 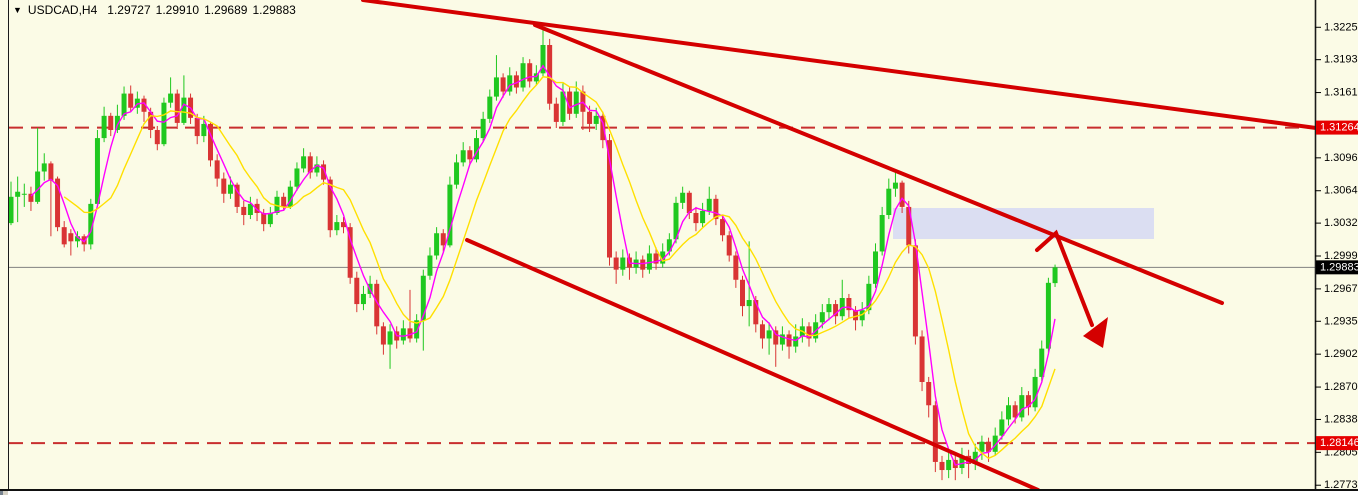 I want to click on chart-info-bar: ▼ USDCAD,H4 1.29727 1.29910 1.29689 1.29883, so click(x=157, y=10).